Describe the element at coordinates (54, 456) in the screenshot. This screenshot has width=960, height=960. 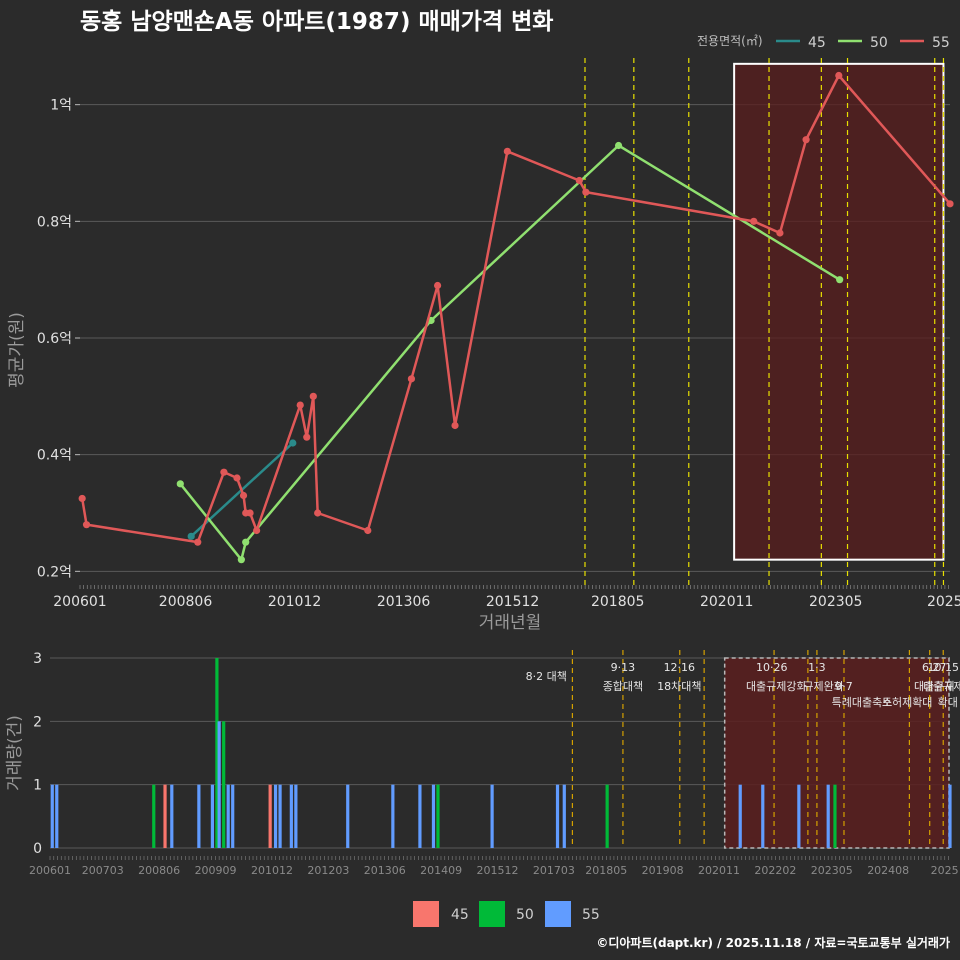
I see `y-tick-label: 0.4억` at that location.